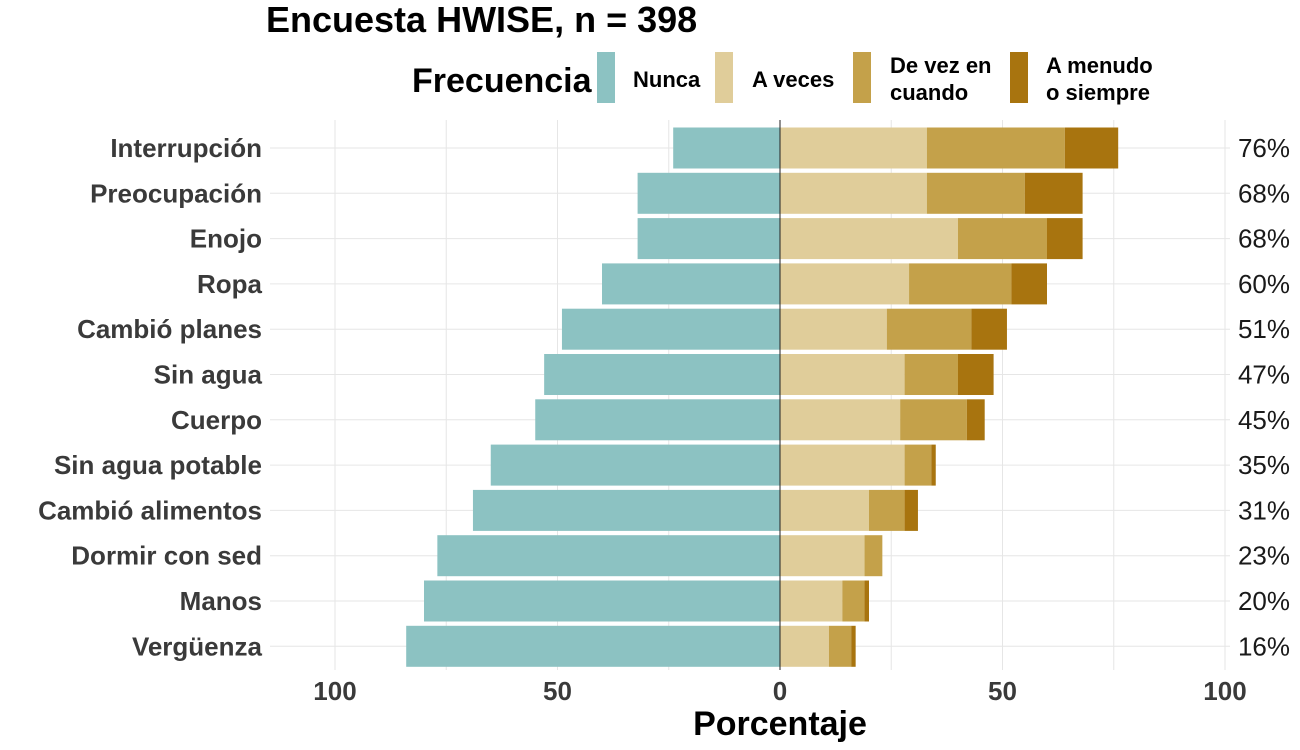 The width and height of the screenshot is (1300, 750). I want to click on legend-label: A veces, so click(793, 79).